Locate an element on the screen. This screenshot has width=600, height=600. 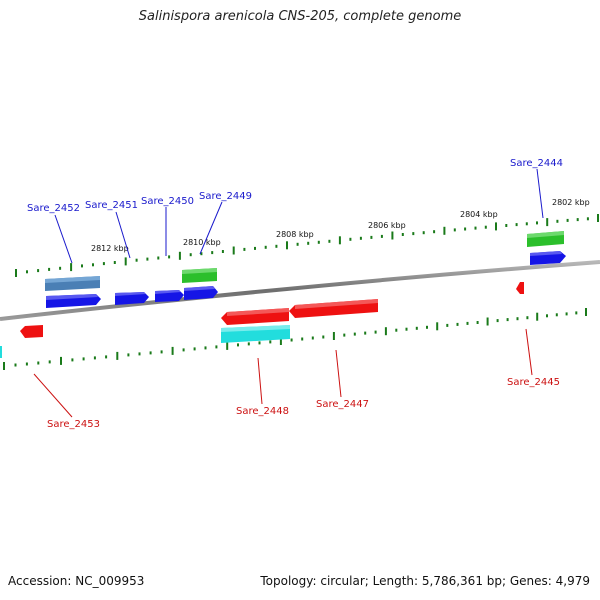
ruler-label-2810: 2810 kbp is located at coordinates (202, 242).